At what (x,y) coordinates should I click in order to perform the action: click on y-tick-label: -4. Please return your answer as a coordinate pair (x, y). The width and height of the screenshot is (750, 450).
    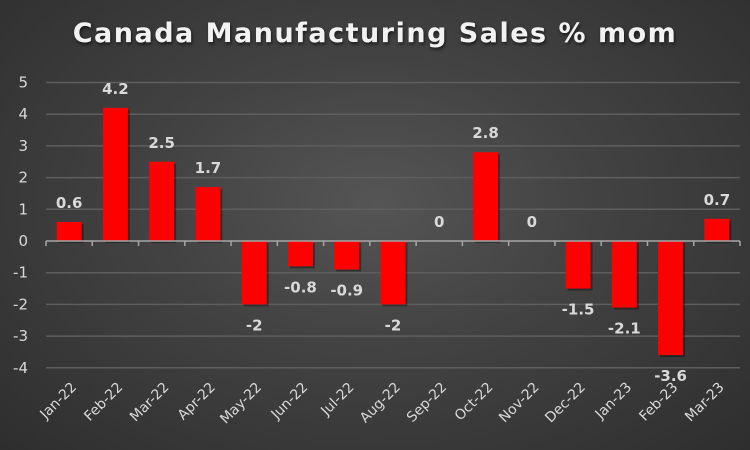
    Looking at the image, I should click on (20, 368).